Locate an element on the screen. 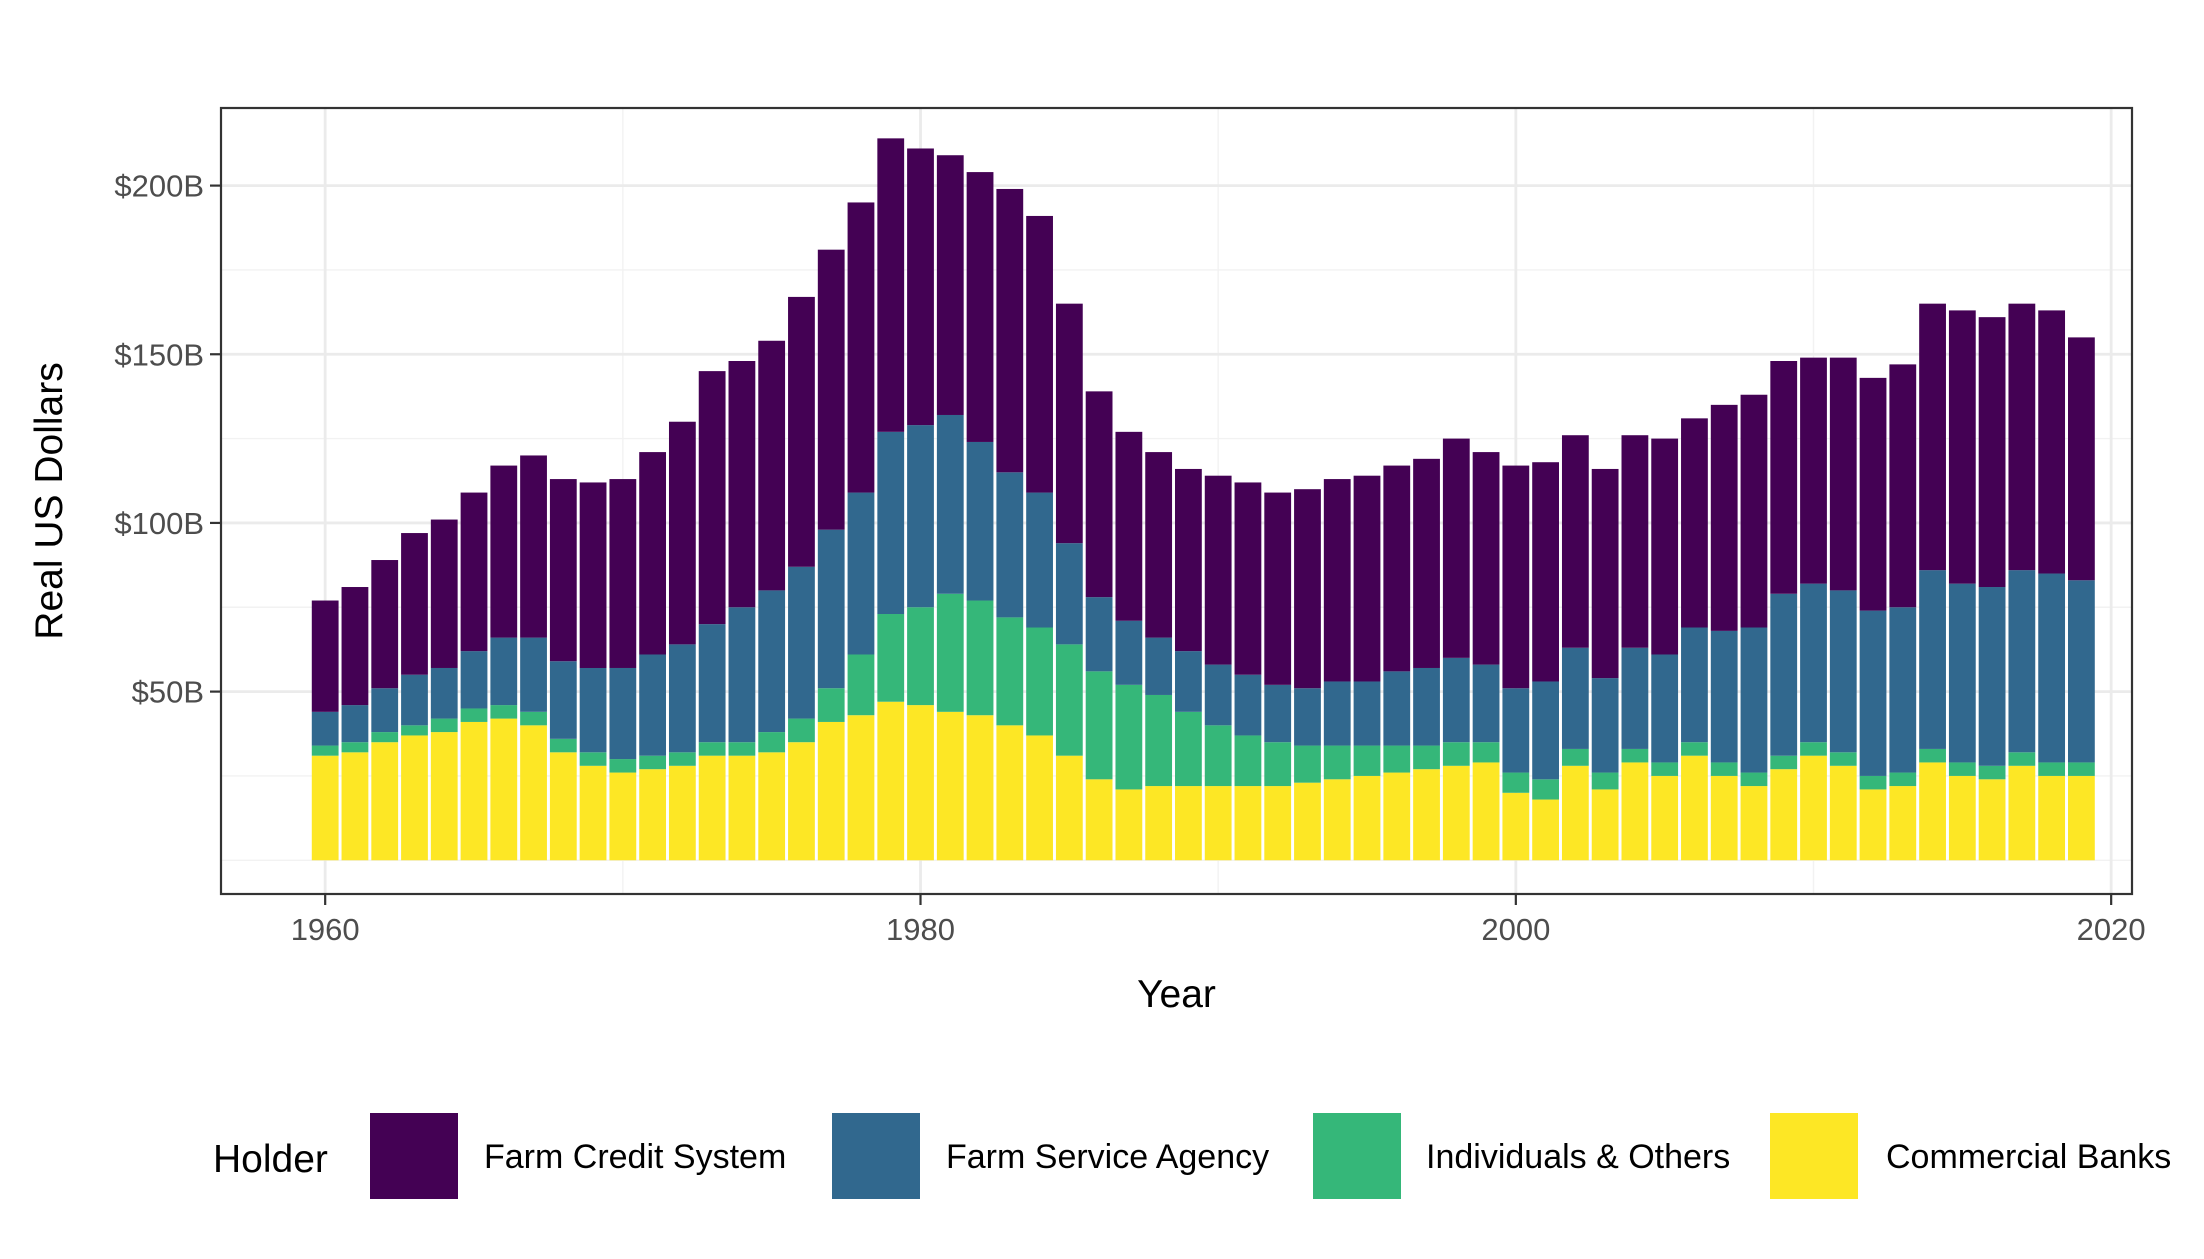 Image resolution: width=2204 pixels, height=1259 pixels. legend-label: Individuals & Others is located at coordinates (1578, 1157).